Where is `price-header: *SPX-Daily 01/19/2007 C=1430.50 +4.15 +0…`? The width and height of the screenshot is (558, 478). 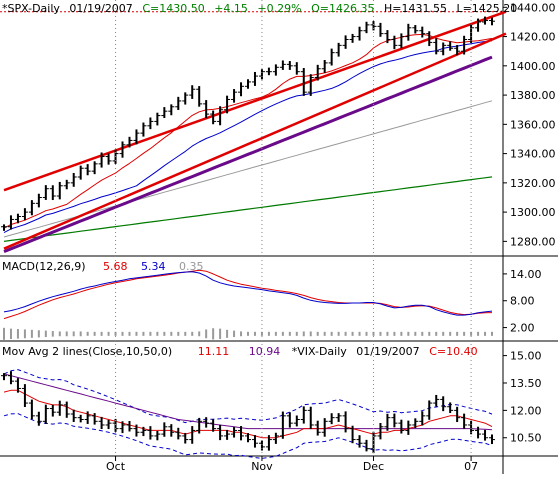
price-header: *SPX-Daily 01/19/2007 C=1430.50 +4.15 +0… is located at coordinates (259, 8).